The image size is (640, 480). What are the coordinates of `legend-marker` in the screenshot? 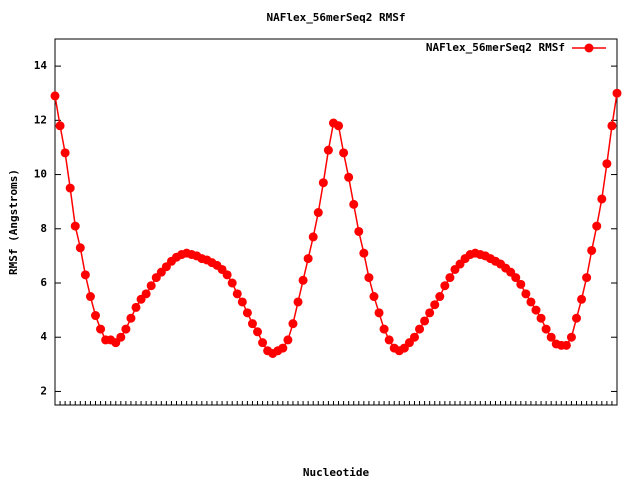 It's located at (589, 48).